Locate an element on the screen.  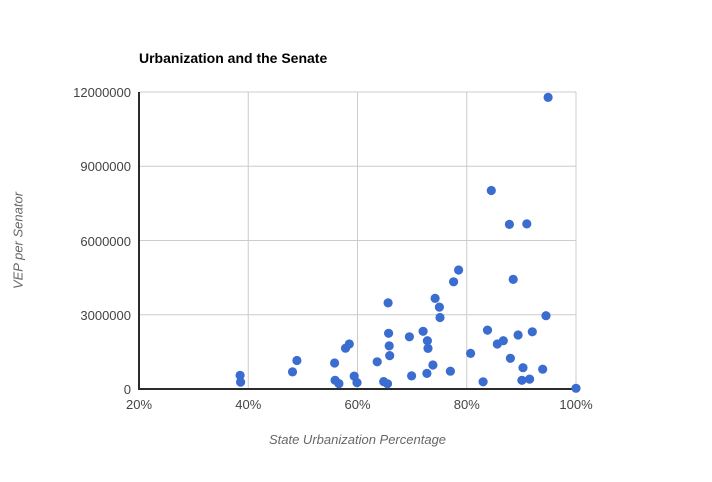
y-tick-label-9000000: 9000000 is located at coordinates (105, 167).